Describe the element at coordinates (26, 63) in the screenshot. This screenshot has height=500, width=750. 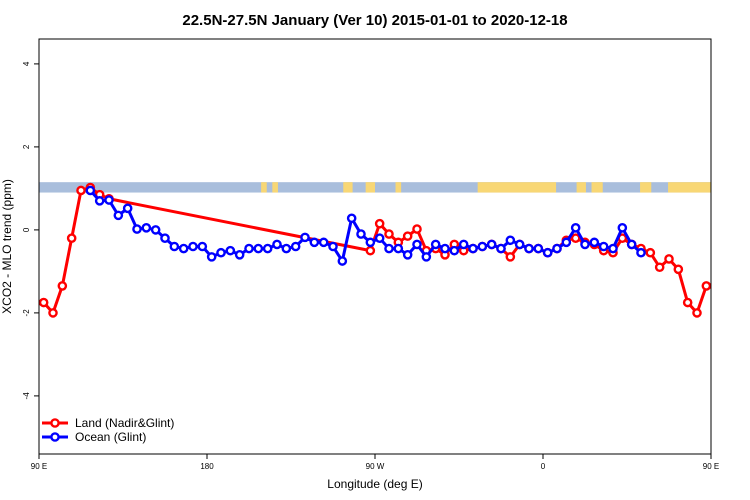
I see `y-tick-label: 4` at that location.